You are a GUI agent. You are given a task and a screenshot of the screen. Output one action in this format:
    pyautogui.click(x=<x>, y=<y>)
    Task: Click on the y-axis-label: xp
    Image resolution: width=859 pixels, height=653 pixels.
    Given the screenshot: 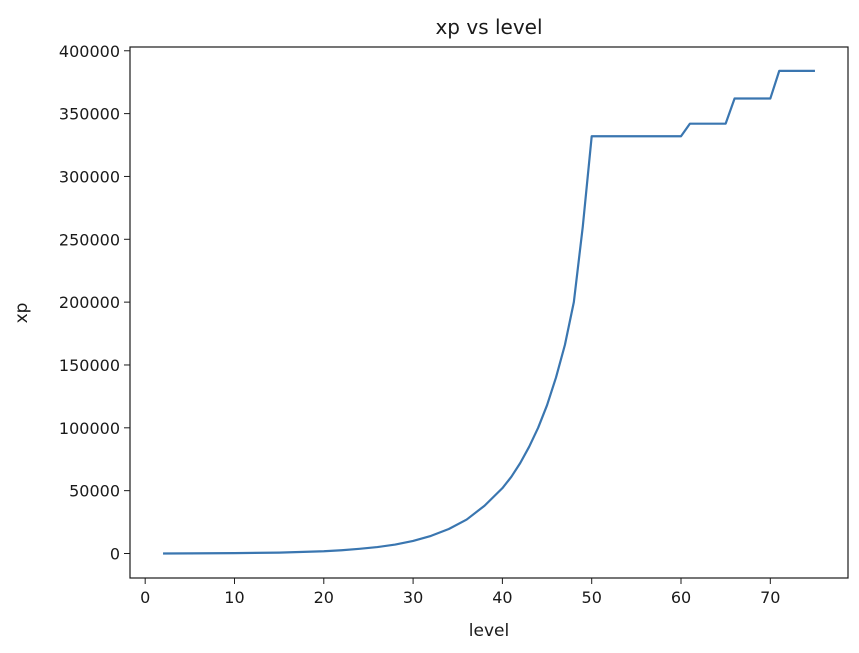 What is the action you would take?
    pyautogui.click(x=22, y=313)
    